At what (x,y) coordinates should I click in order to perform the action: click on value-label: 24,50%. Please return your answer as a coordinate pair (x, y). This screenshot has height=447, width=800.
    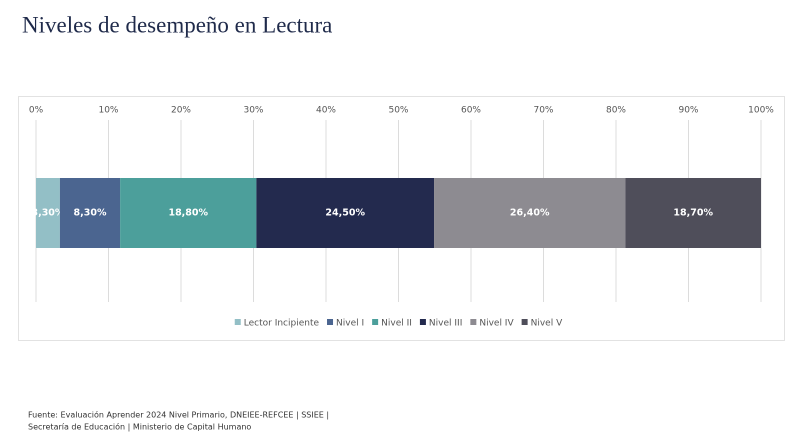
    Looking at the image, I should click on (345, 213).